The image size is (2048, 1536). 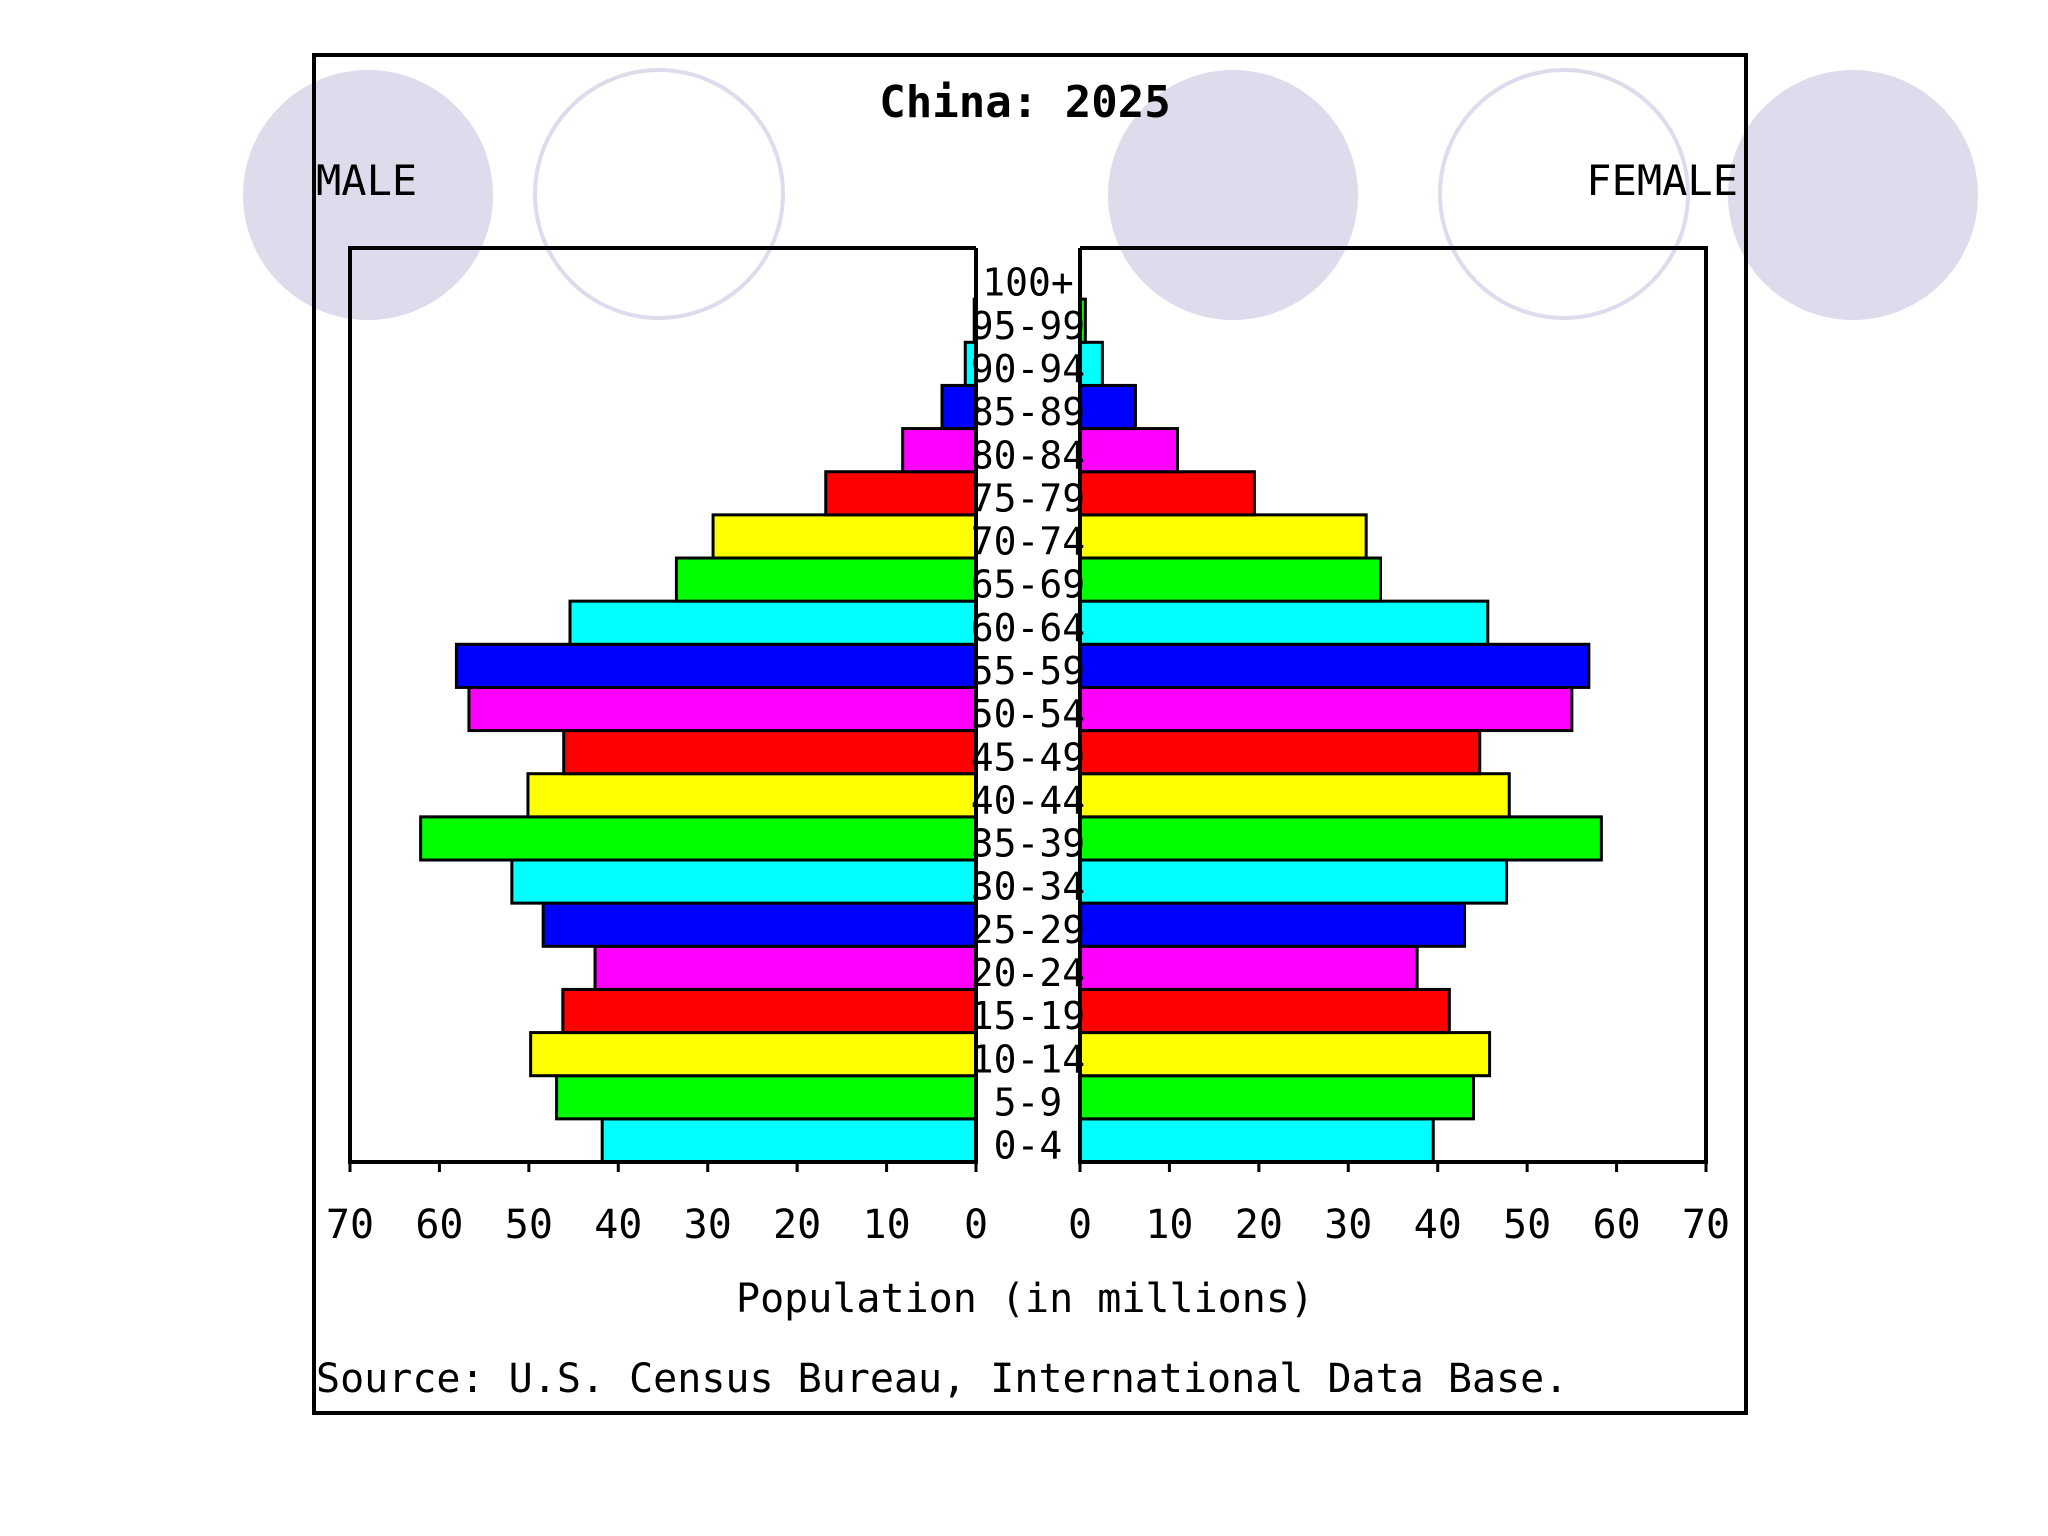 What do you see at coordinates (1028, 671) in the screenshot?
I see `age-label-55-59: 55-59` at bounding box center [1028, 671].